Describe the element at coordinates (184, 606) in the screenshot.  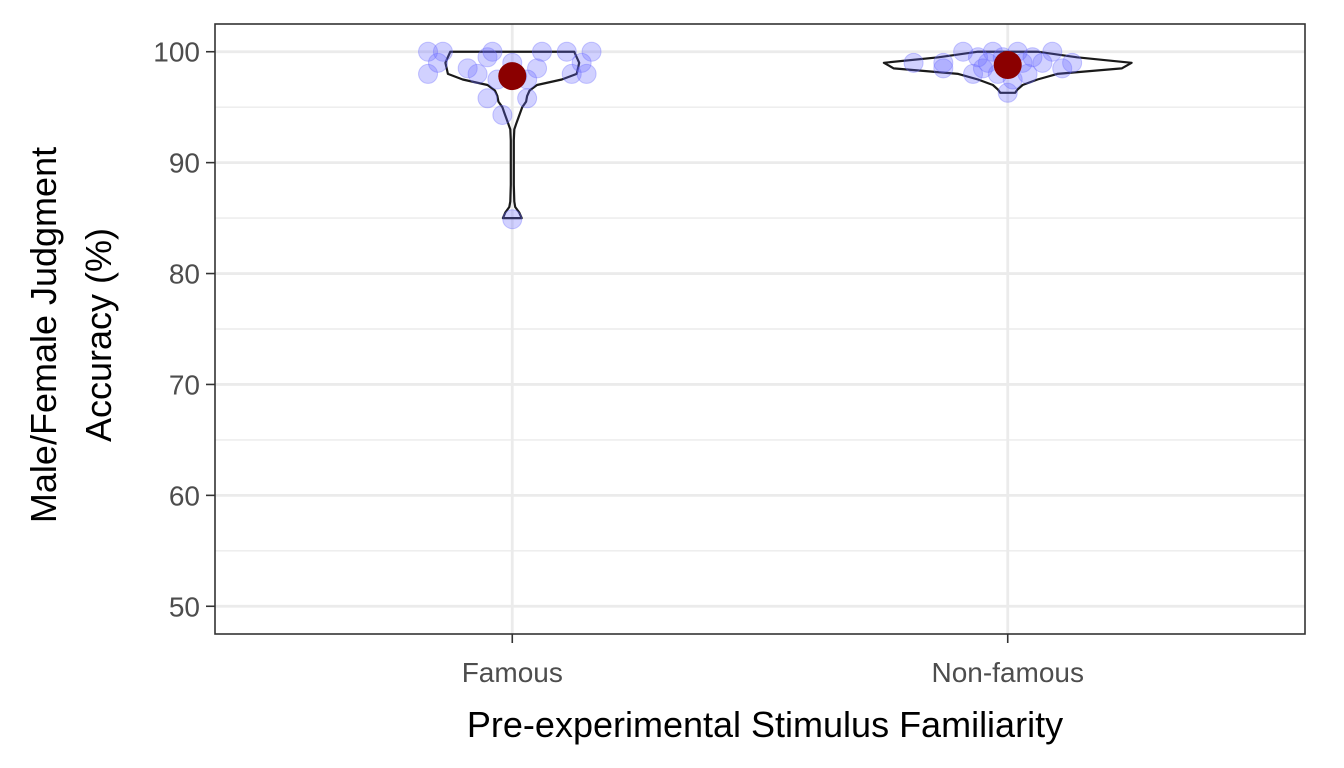
I see `y-tick-label: 50` at that location.